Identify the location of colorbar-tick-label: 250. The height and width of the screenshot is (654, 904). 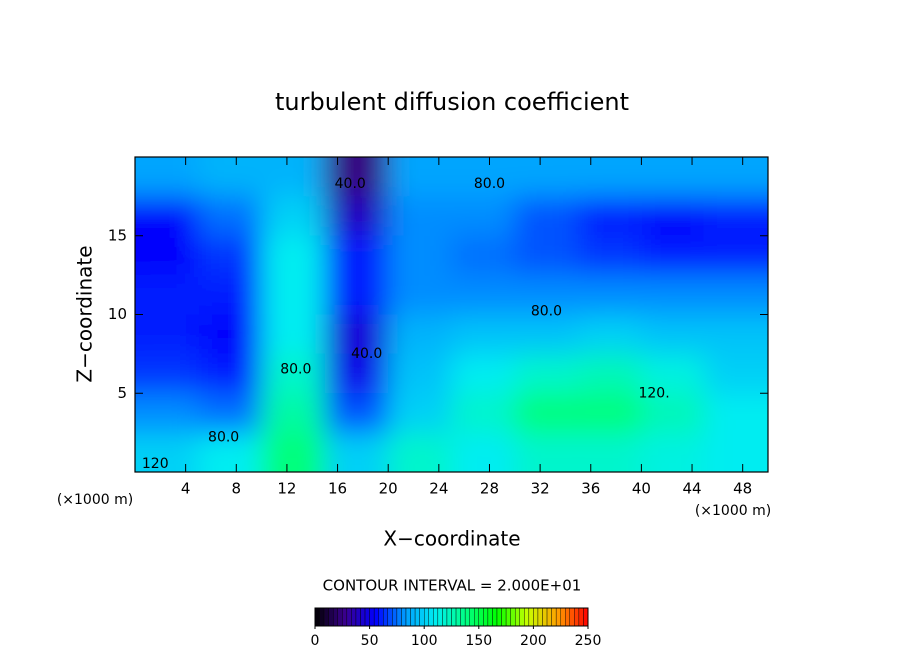
(588, 641).